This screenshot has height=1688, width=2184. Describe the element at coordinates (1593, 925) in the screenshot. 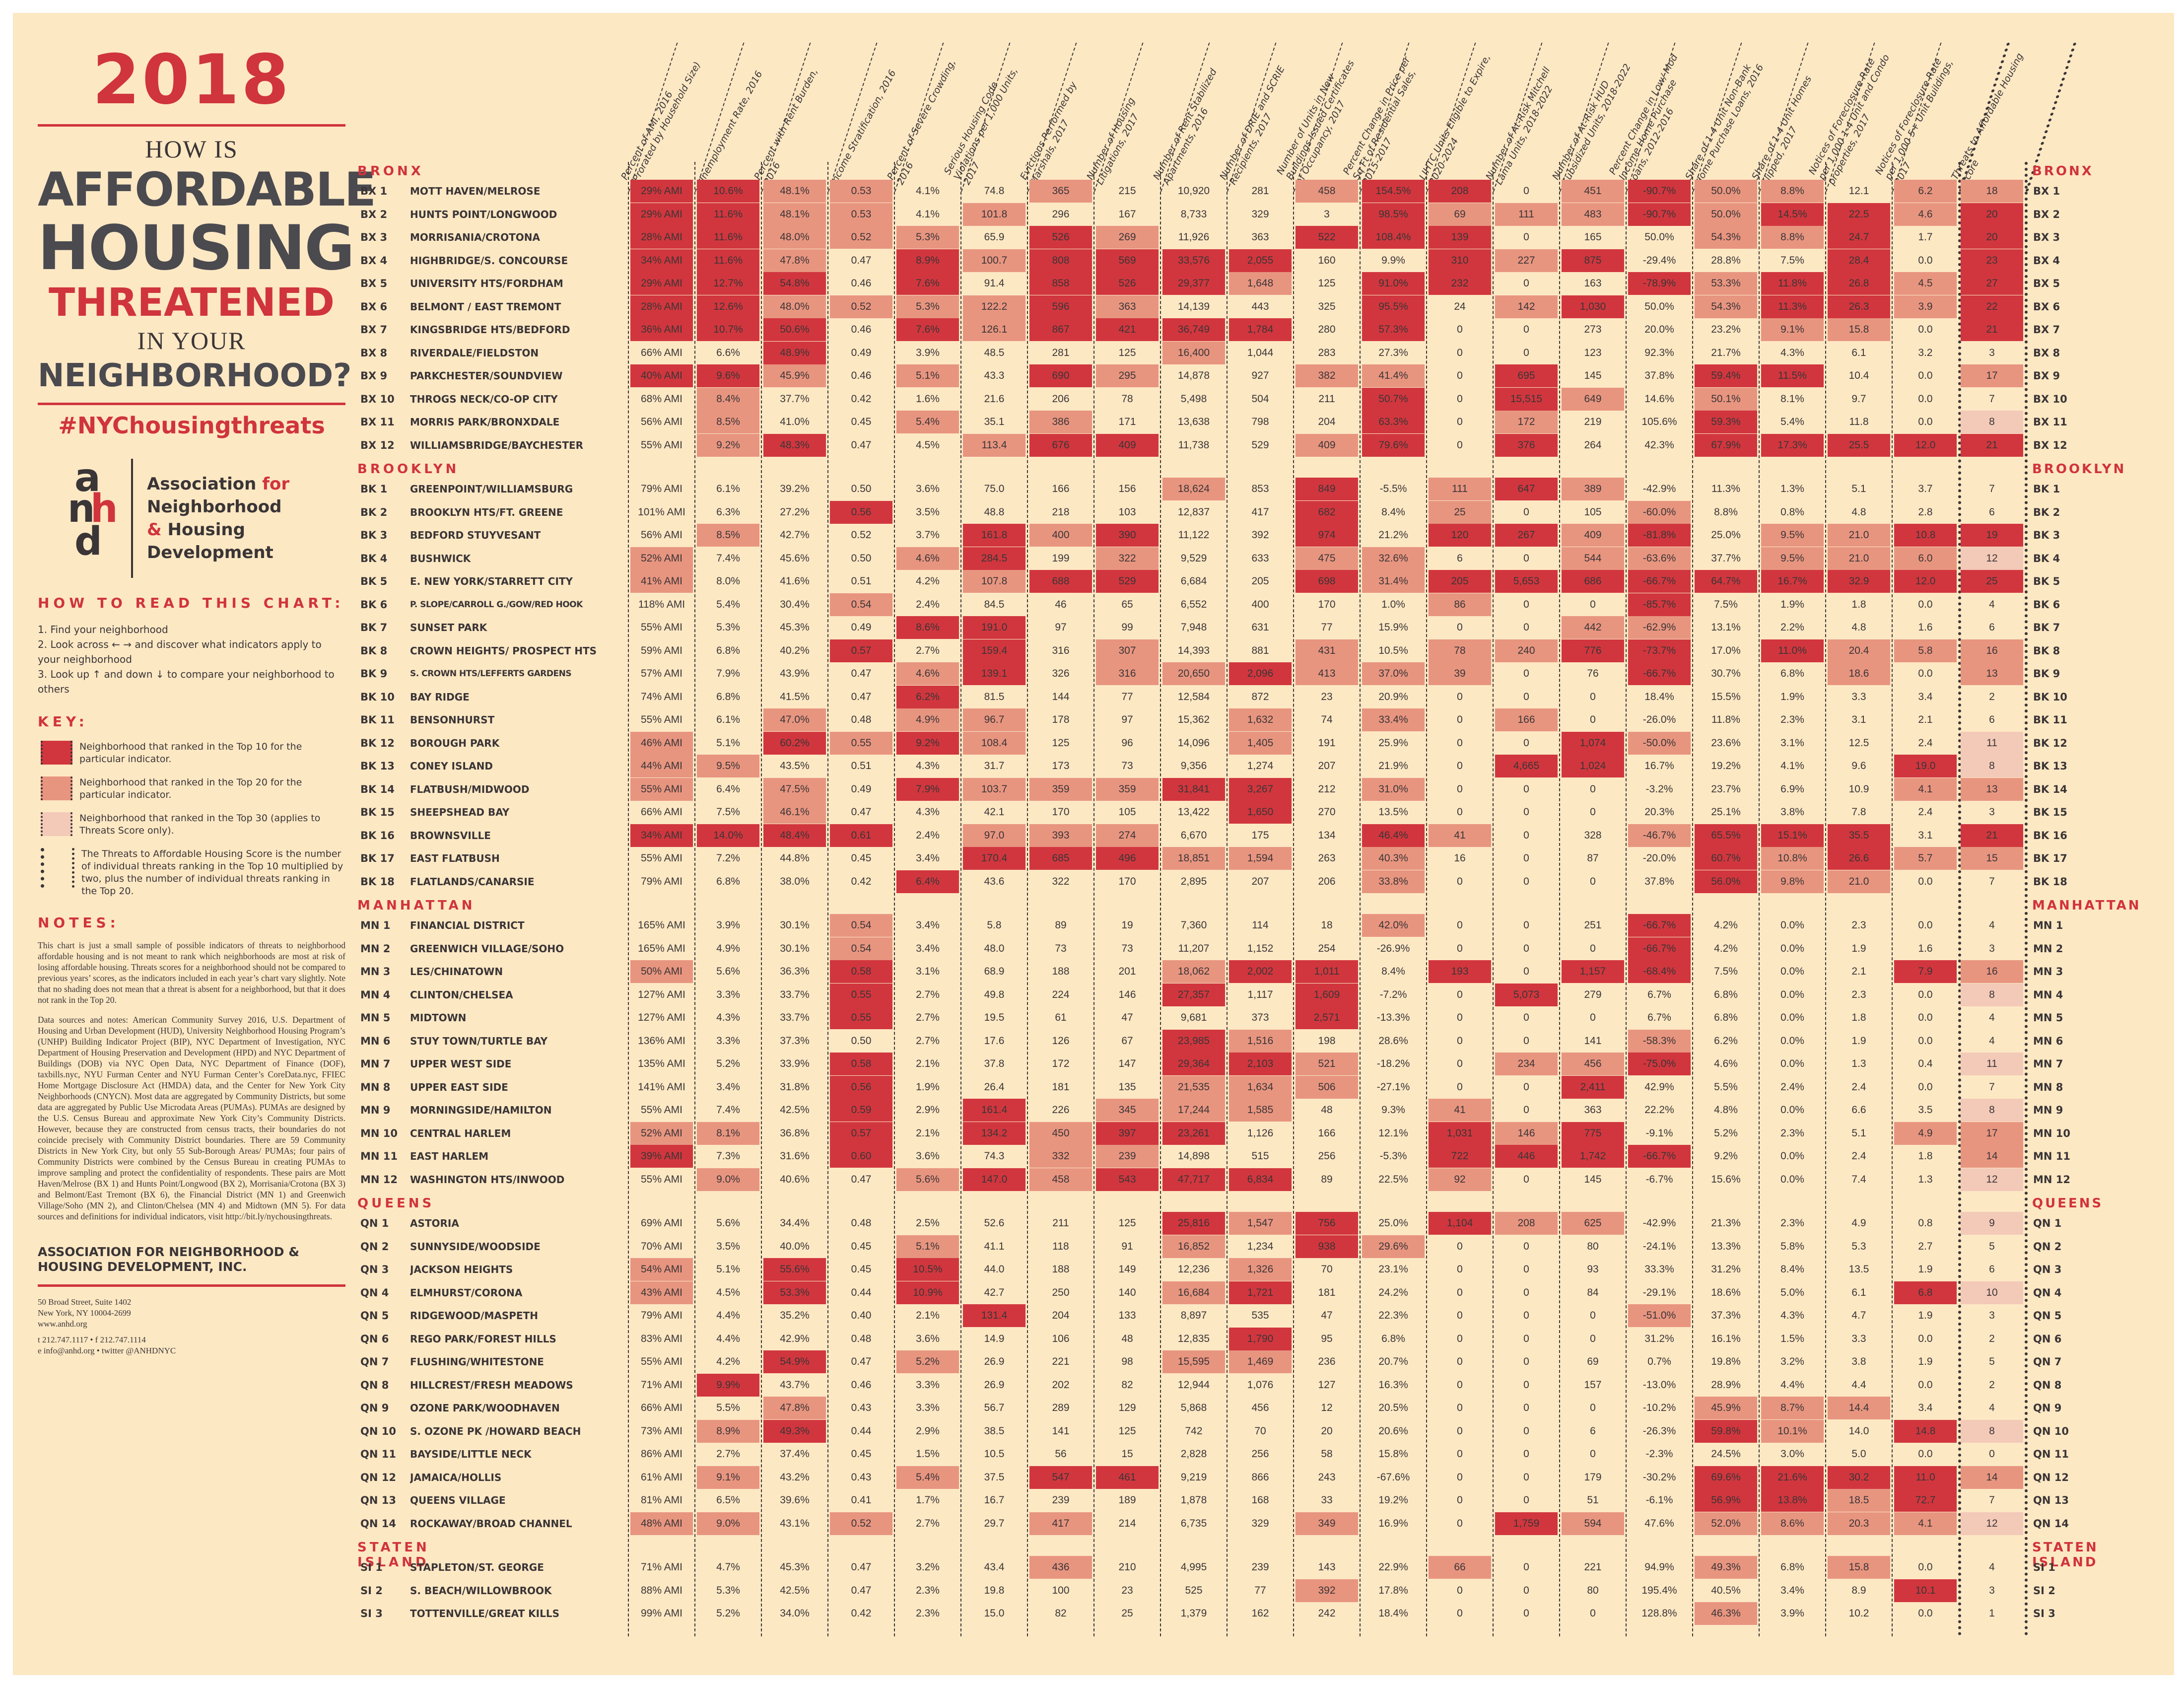

I see `data-cell: 251` at that location.